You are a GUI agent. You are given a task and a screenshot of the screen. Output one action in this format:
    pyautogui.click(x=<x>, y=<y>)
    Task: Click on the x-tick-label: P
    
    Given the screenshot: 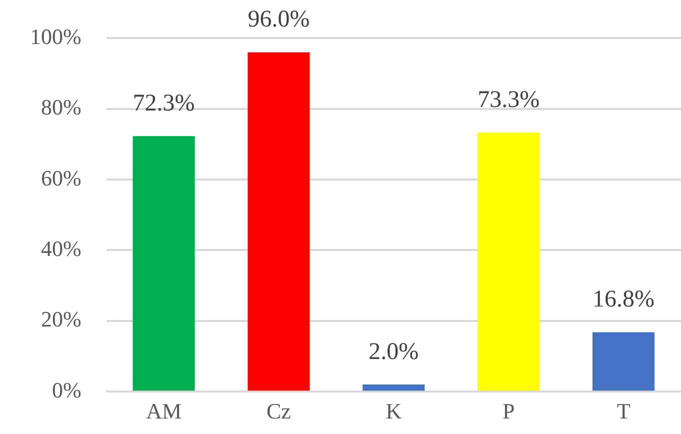 What is the action you would take?
    pyautogui.click(x=508, y=411)
    